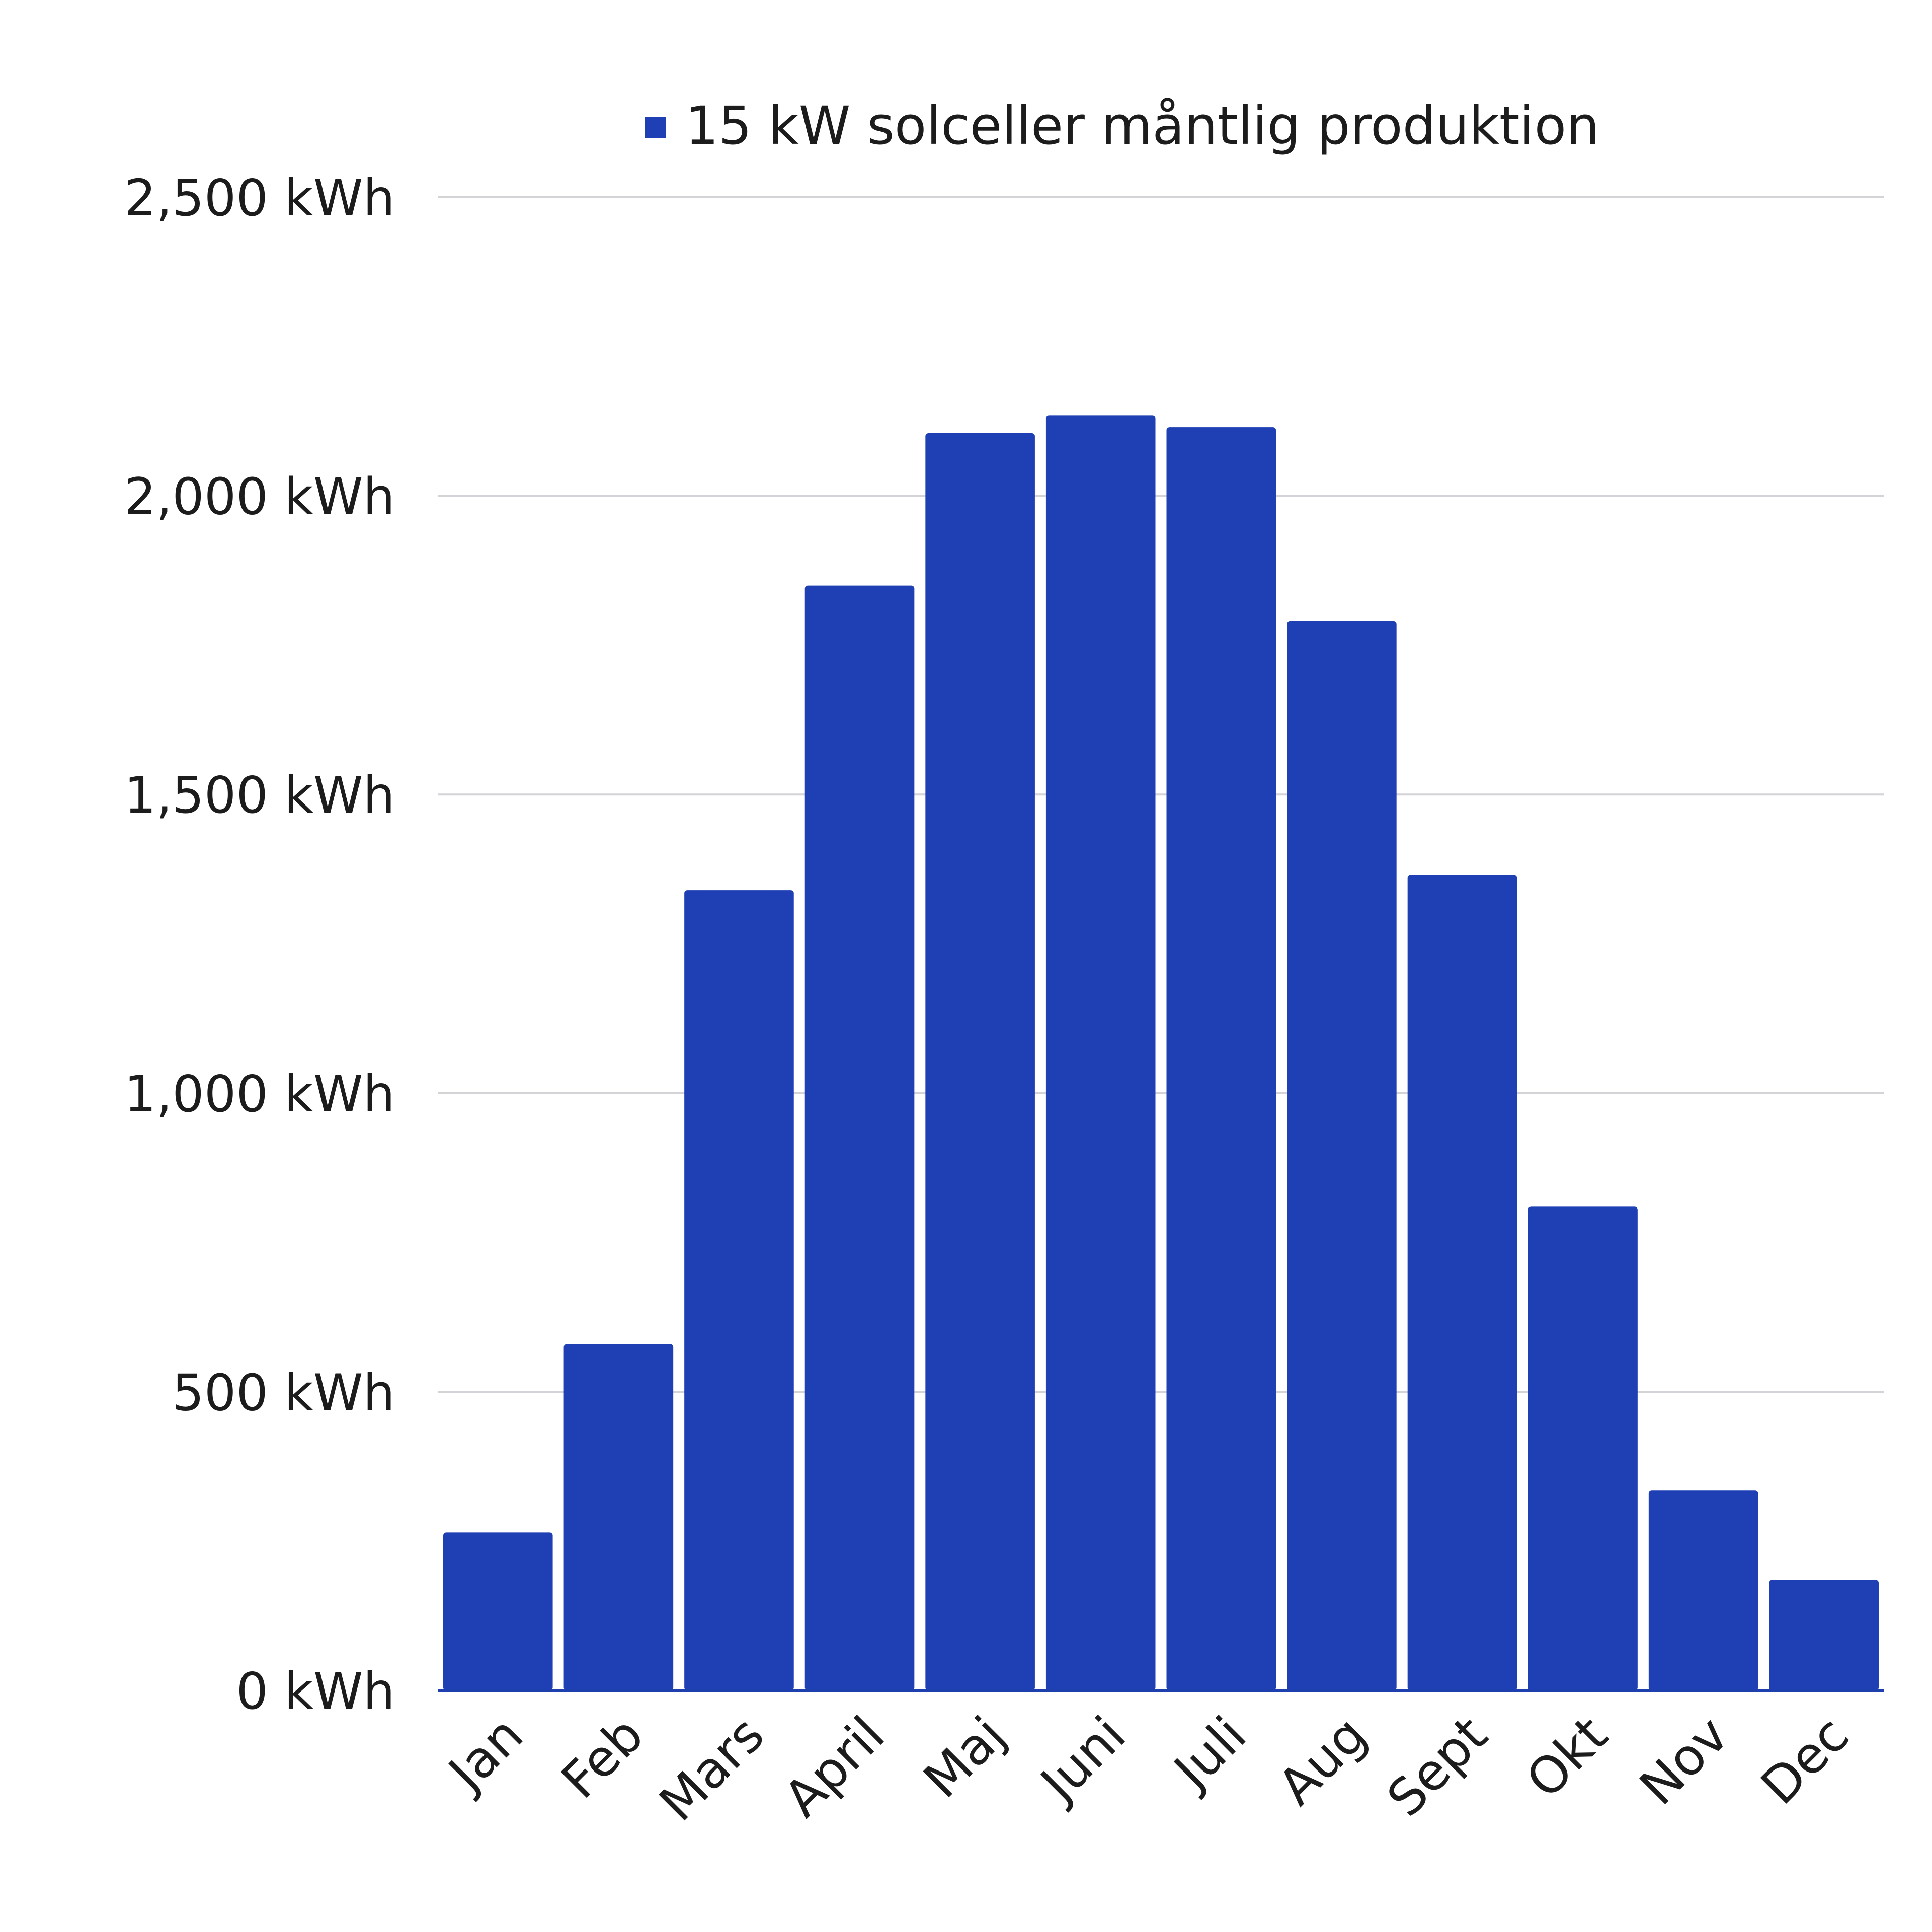 Image resolution: width=1932 pixels, height=1932 pixels. Describe the element at coordinates (980, 1062) in the screenshot. I see `bar-maj` at that location.